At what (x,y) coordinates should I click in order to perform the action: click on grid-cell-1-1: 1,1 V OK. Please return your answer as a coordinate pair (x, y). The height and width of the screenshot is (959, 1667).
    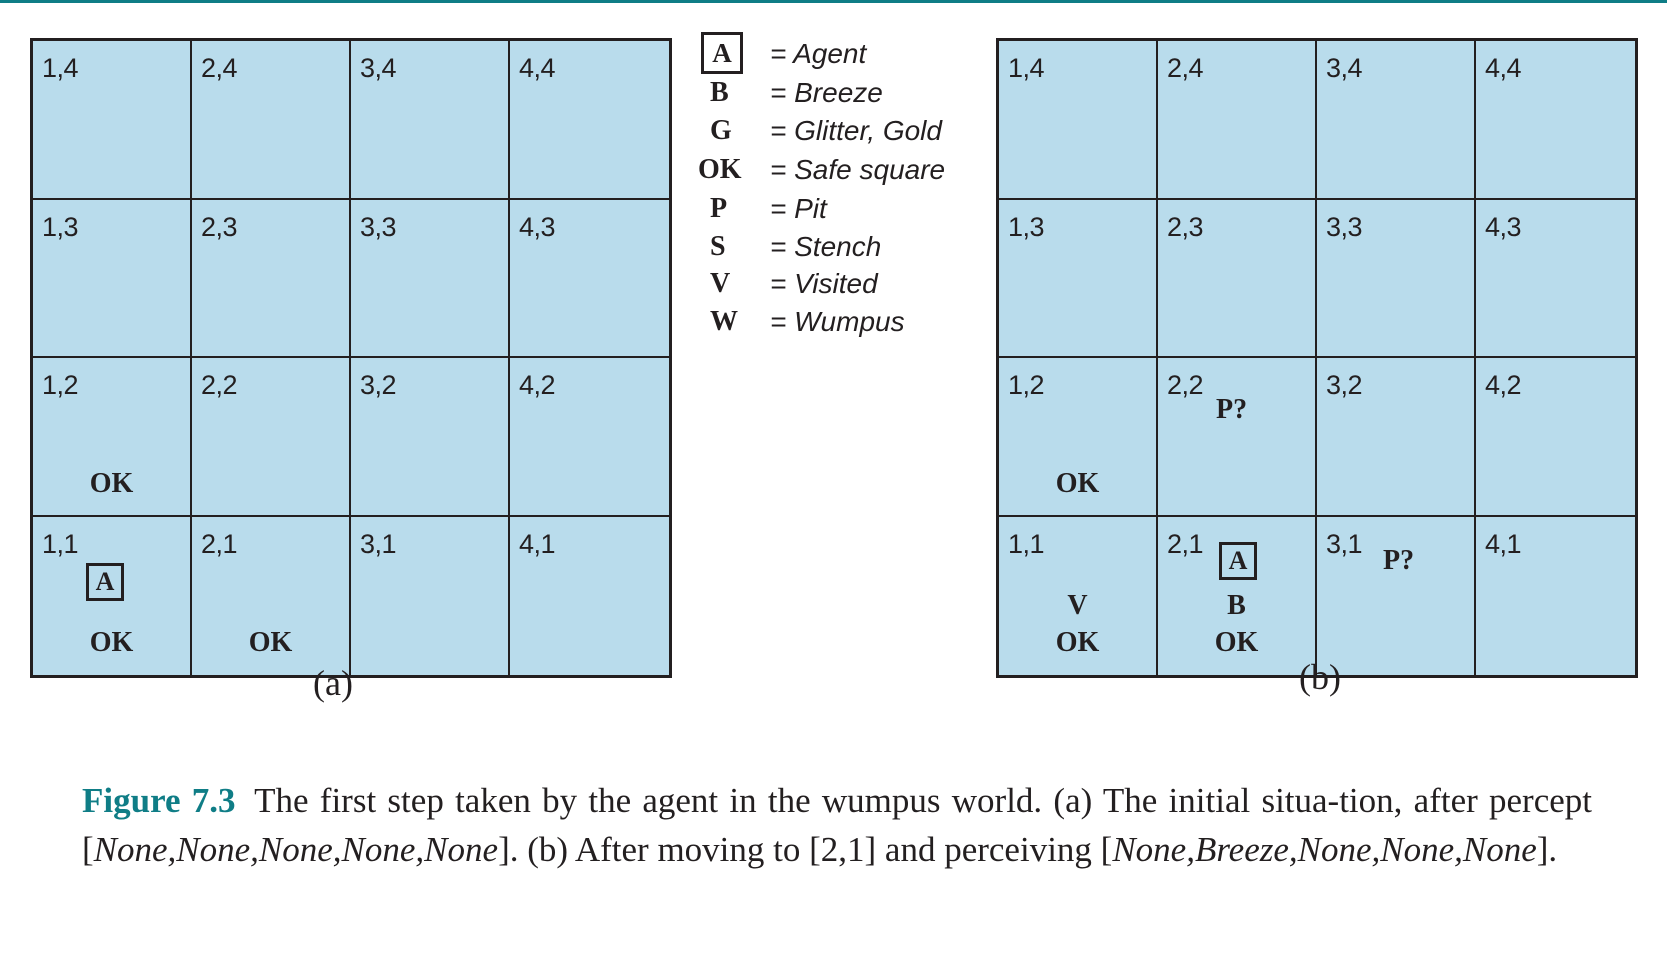
    Looking at the image, I should click on (1078, 595).